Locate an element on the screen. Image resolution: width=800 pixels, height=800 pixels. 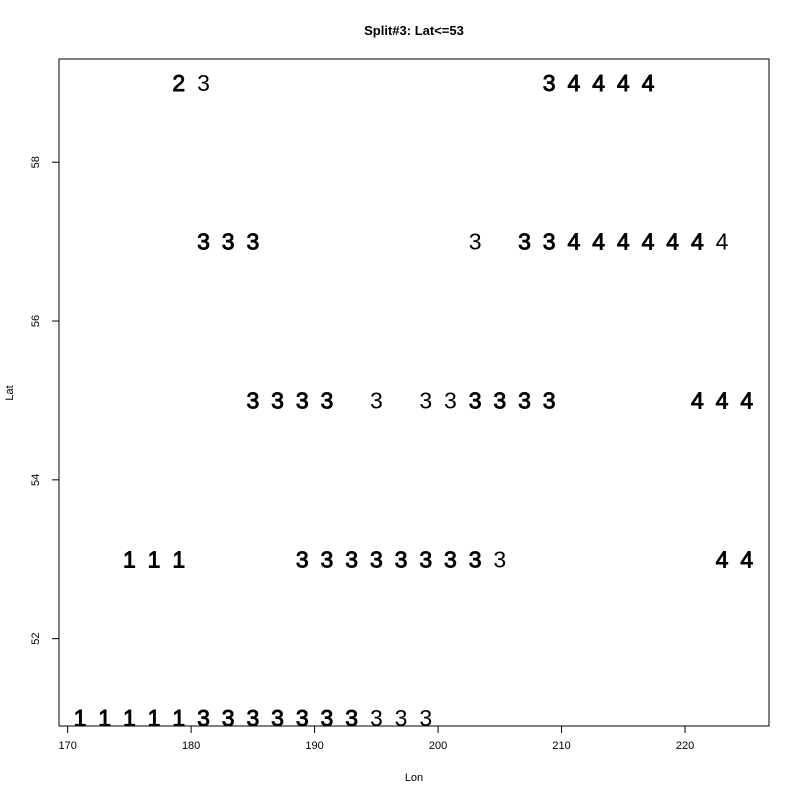
y-axis: 52 54 56 58 is located at coordinates (45, 400).